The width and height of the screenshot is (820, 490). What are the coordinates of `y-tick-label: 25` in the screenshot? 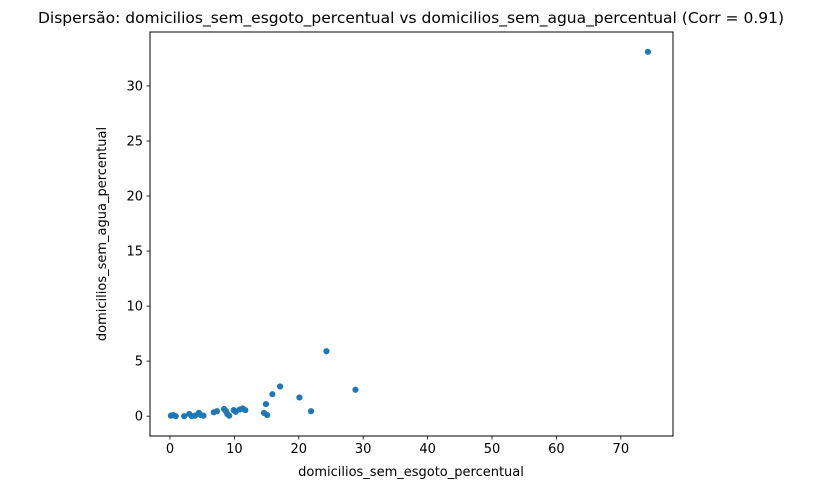 It's located at (134, 141).